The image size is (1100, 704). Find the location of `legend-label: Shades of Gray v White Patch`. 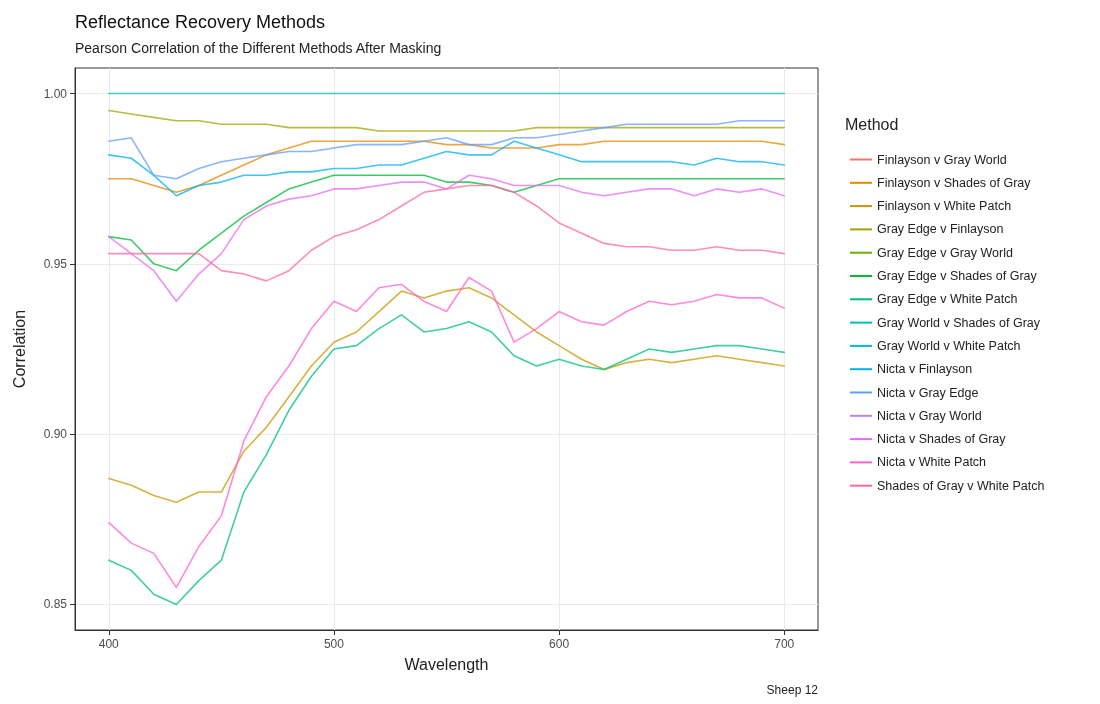

legend-label: Shades of Gray v White Patch is located at coordinates (961, 485).